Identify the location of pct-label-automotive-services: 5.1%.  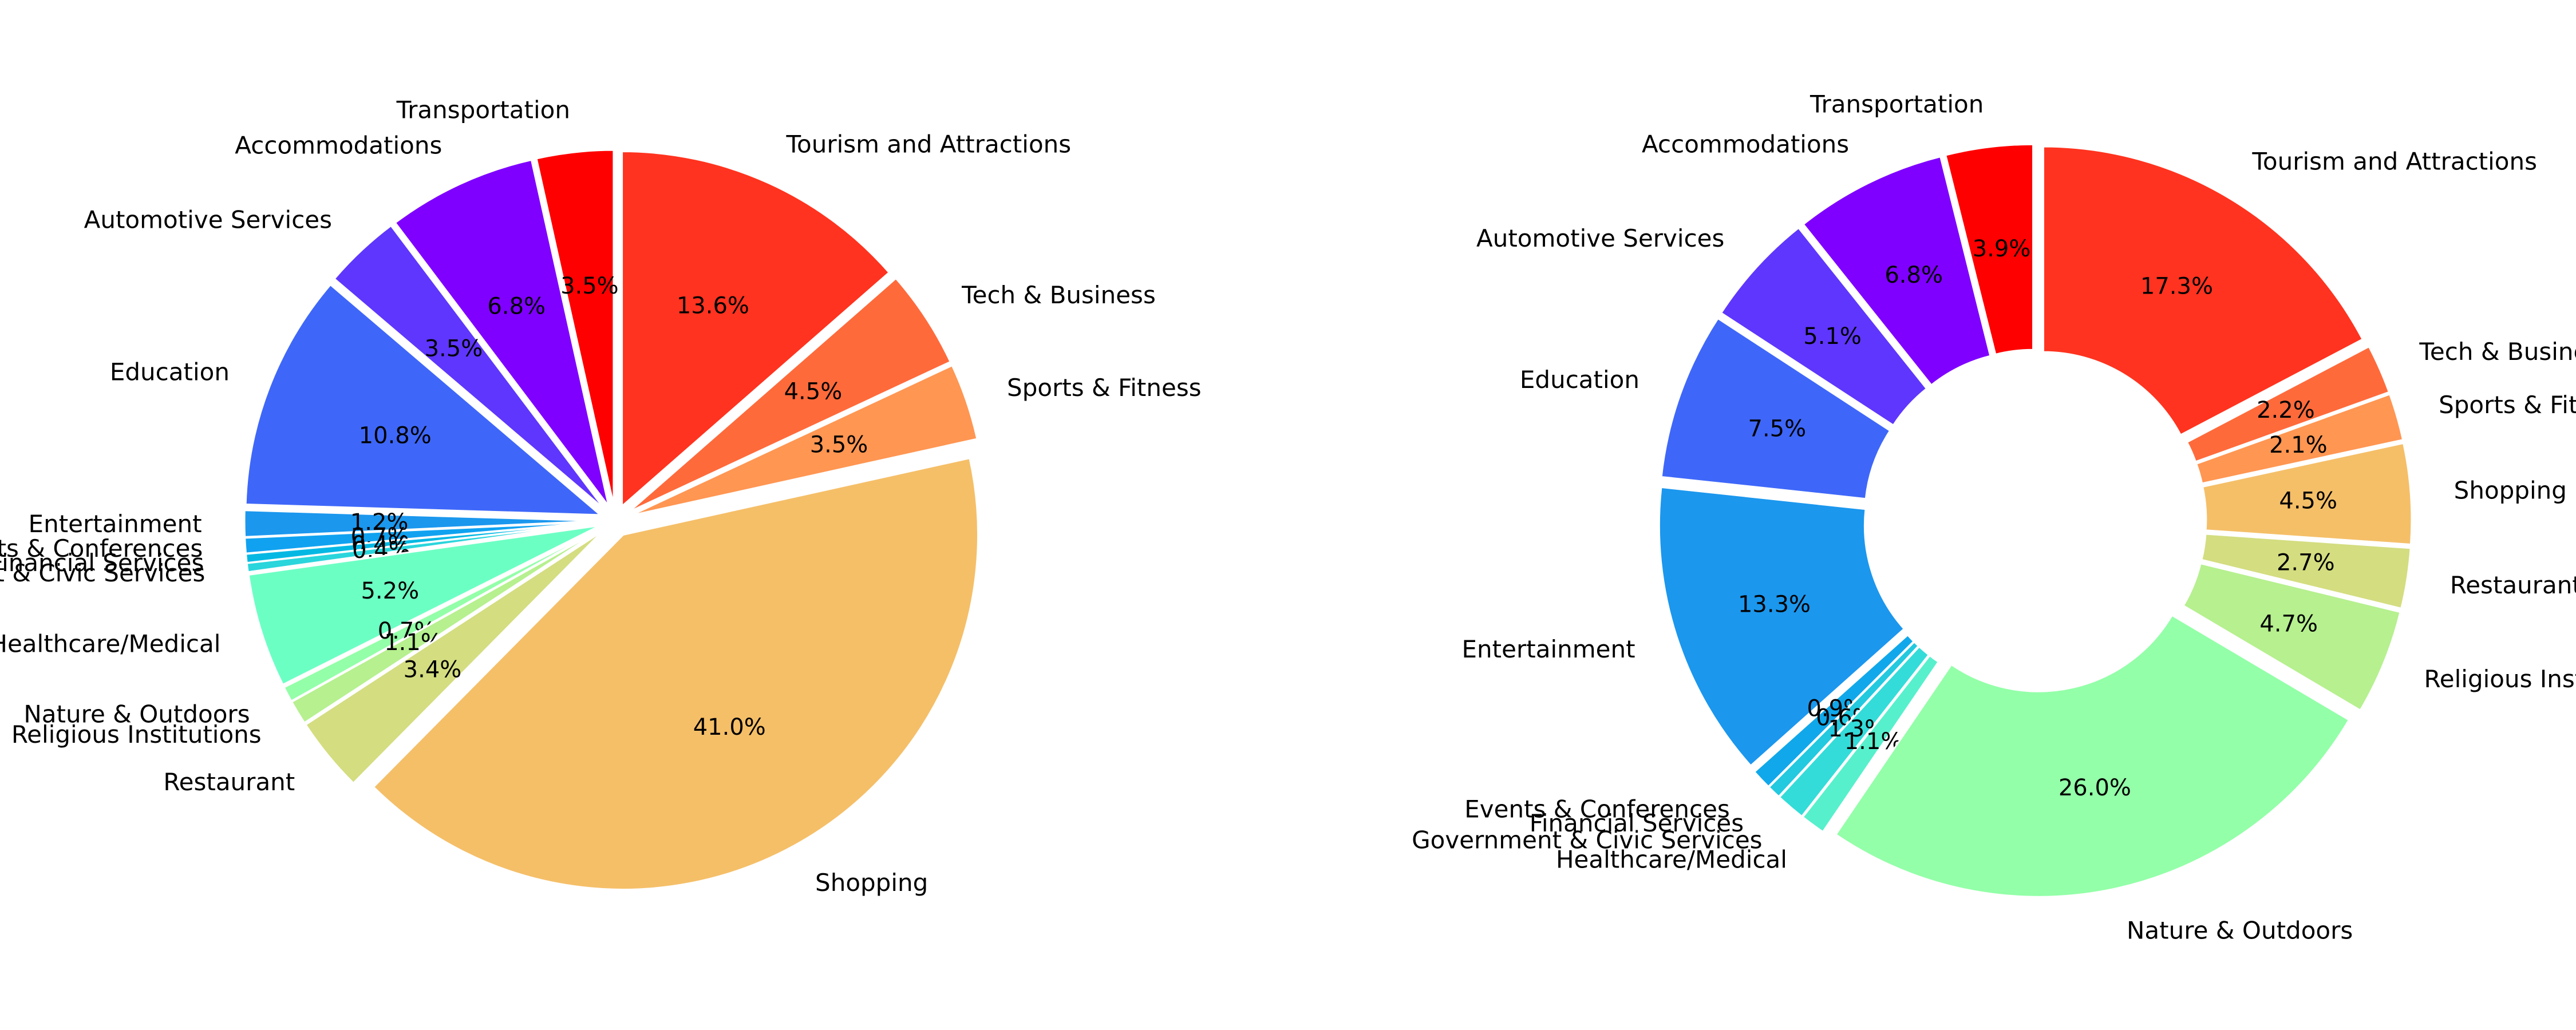
(1832, 336).